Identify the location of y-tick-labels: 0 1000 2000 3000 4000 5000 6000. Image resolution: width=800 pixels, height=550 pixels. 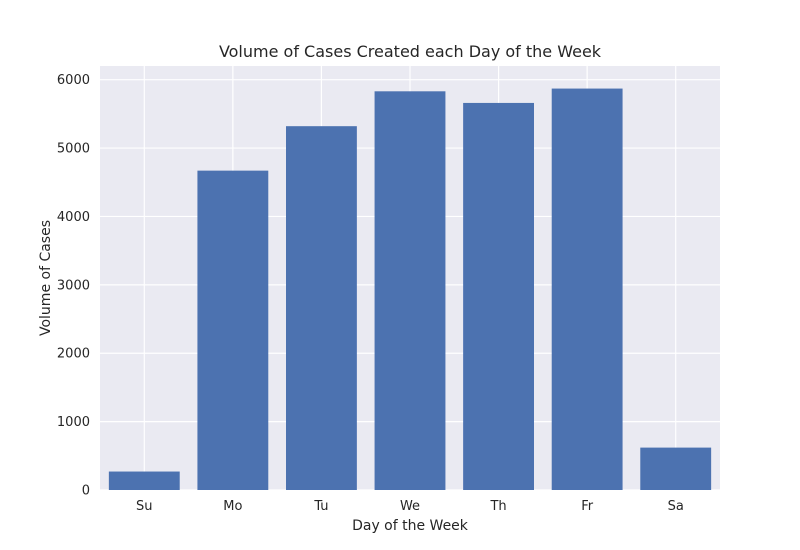
(73, 285).